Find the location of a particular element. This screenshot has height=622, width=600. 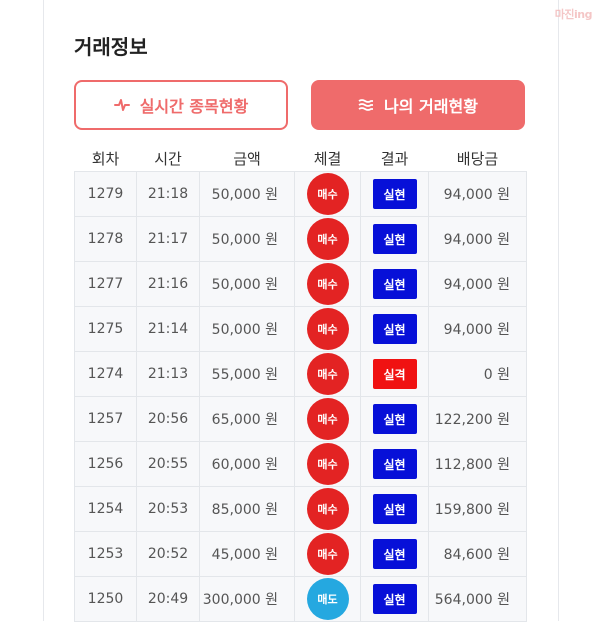

payout-cell: 159,800 원 is located at coordinates (477, 509).